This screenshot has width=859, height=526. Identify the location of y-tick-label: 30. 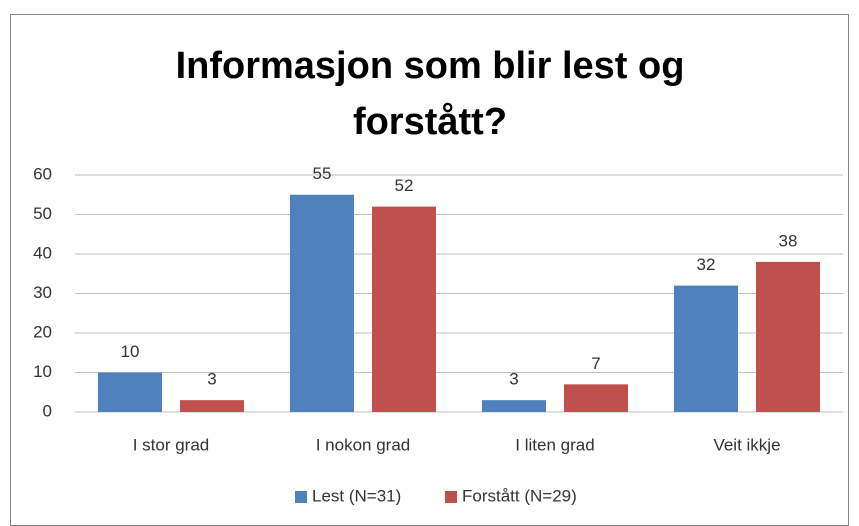
(42, 292).